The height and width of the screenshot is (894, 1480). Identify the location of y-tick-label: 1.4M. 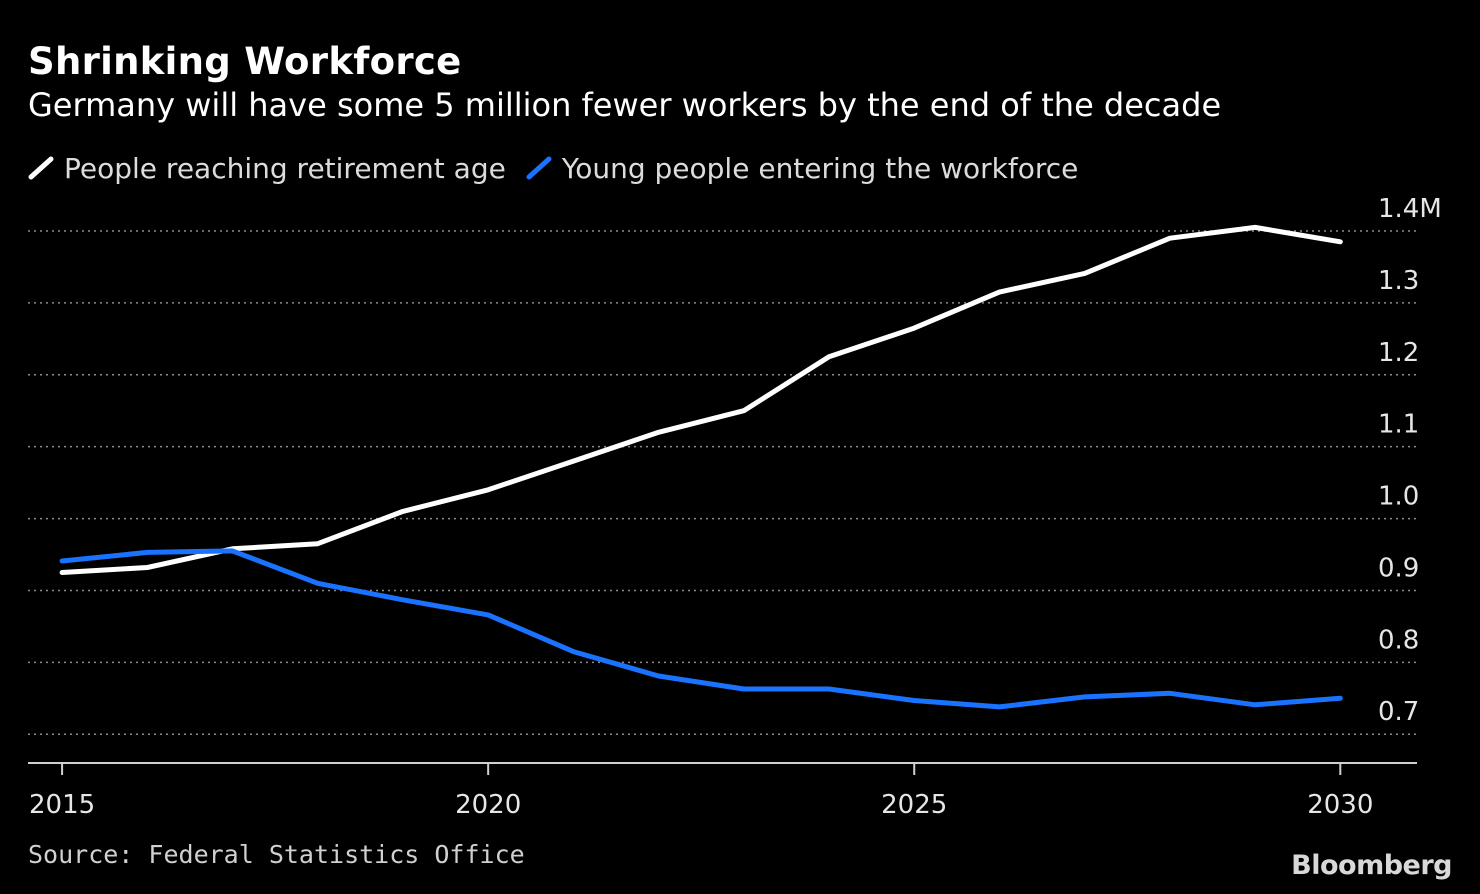
(1410, 209).